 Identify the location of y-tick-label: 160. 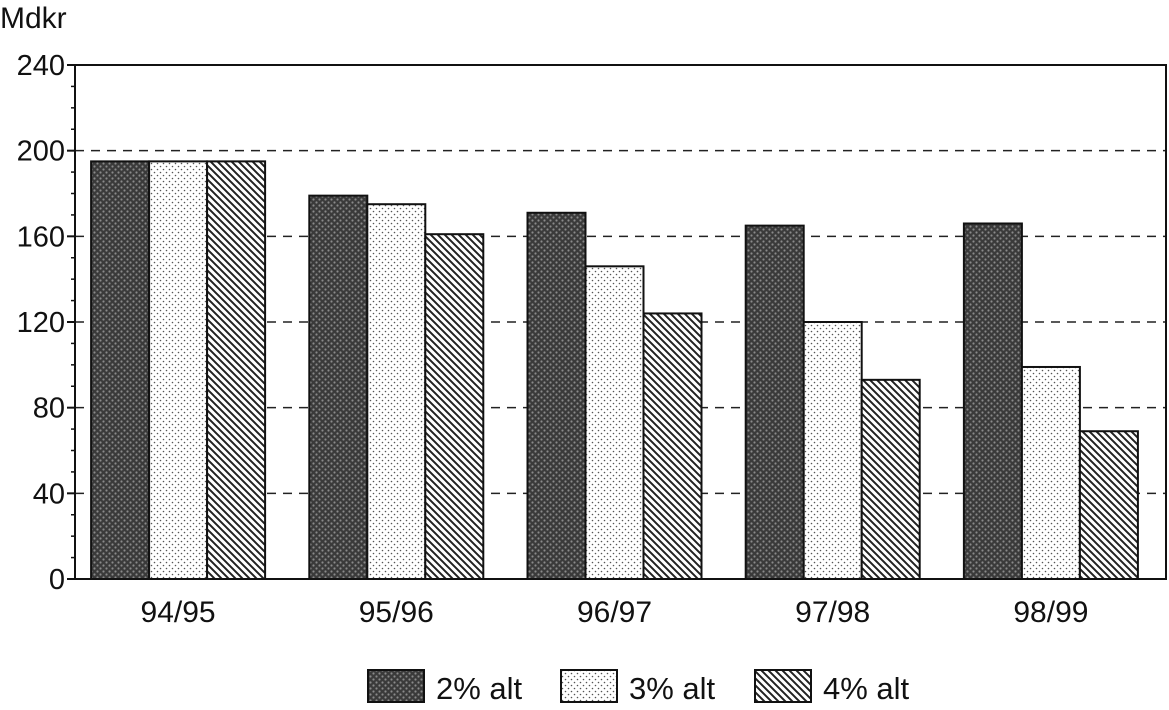
(41, 237).